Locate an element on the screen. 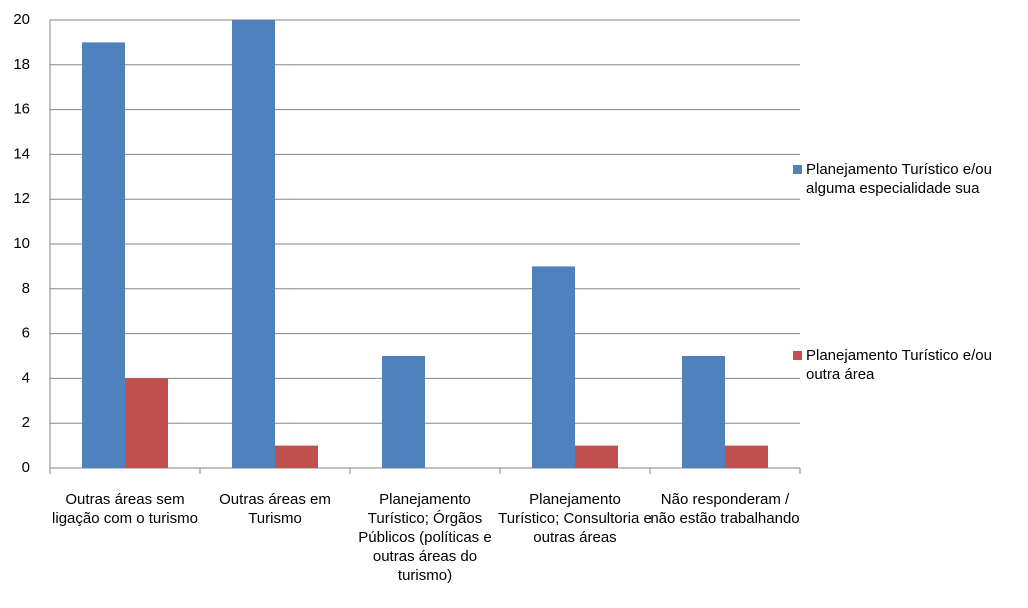 Image resolution: width=1028 pixels, height=608 pixels. y-tick-label: 6 is located at coordinates (26, 333).